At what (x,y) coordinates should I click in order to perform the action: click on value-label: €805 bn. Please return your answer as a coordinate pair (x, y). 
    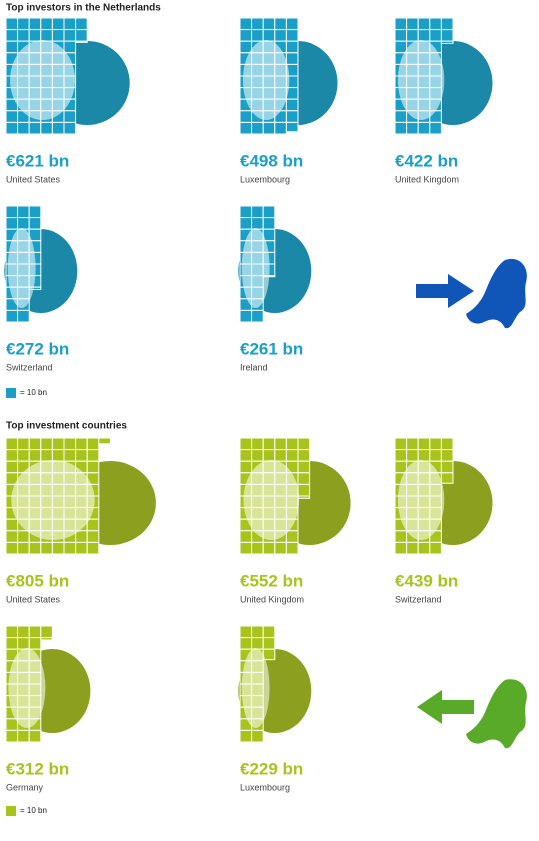
    Looking at the image, I should click on (37, 580).